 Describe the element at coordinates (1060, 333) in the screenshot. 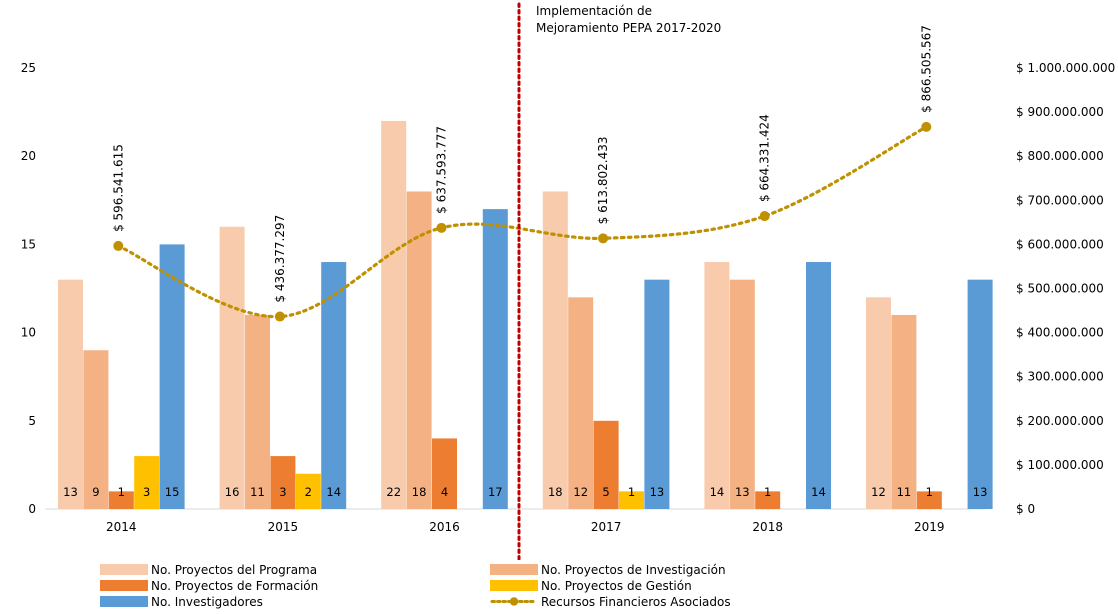

I see `y-right-tick-label: $ 400.000.000` at that location.